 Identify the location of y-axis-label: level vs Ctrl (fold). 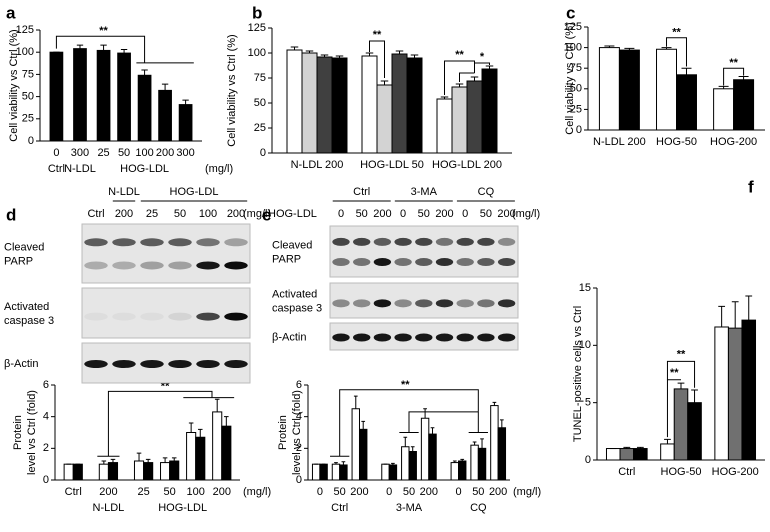
(297, 432).